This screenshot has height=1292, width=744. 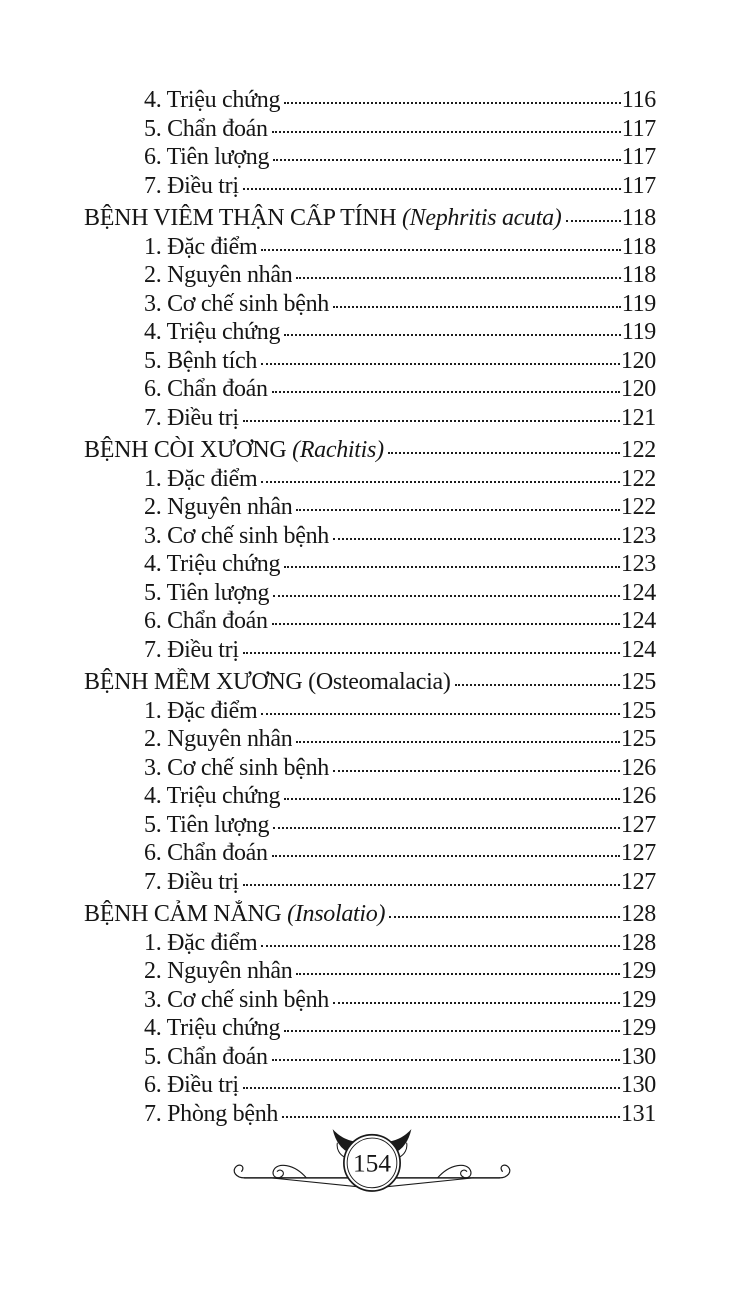 I want to click on toc-entry-label: 5. Chẩn đoán, so click(x=206, y=129).